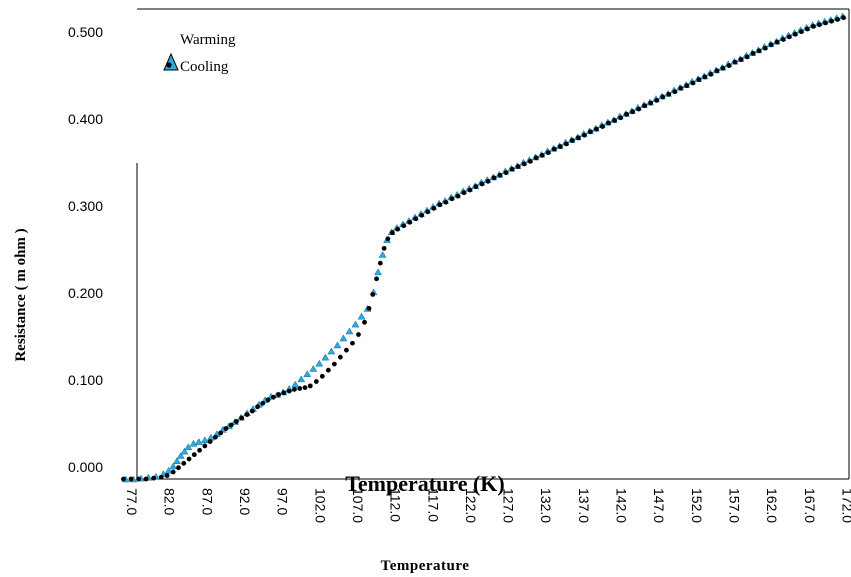  What do you see at coordinates (810, 505) in the screenshot?
I see `x-tick-label: 167.0` at bounding box center [810, 505].